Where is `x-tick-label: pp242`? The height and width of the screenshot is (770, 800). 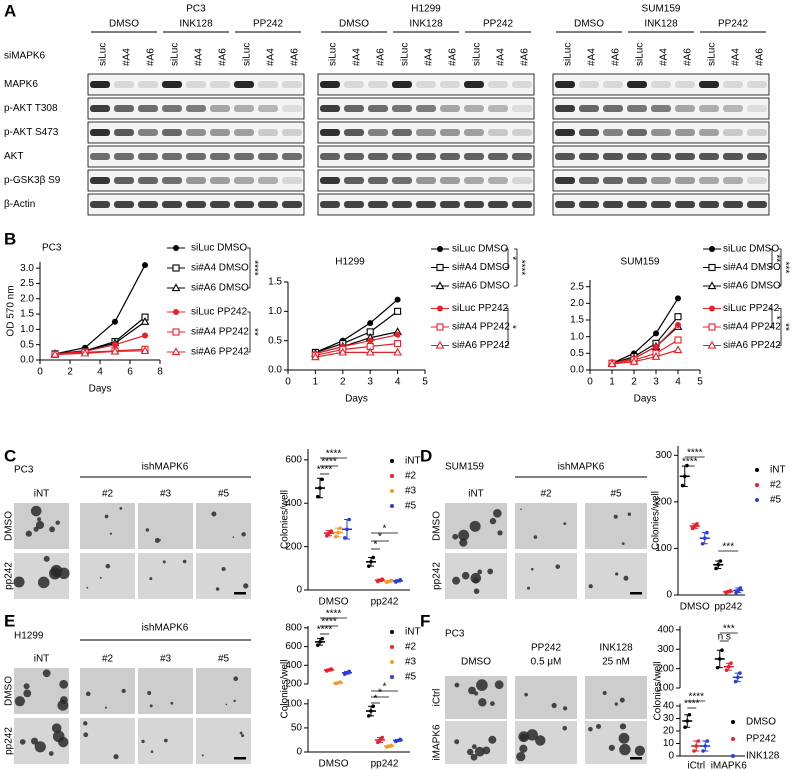 x-tick-label: pp242 is located at coordinates (385, 602).